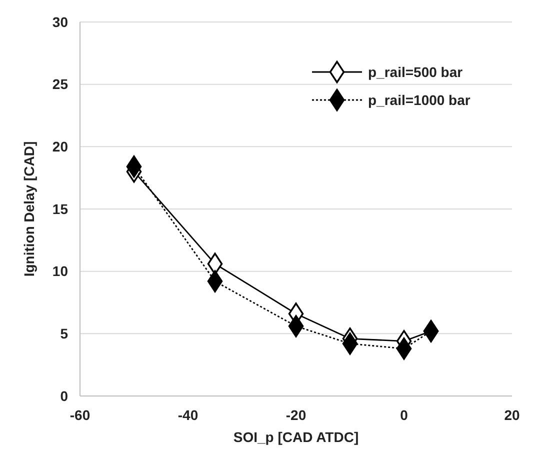  What do you see at coordinates (60, 22) in the screenshot?
I see `y-tick-label: 30` at bounding box center [60, 22].